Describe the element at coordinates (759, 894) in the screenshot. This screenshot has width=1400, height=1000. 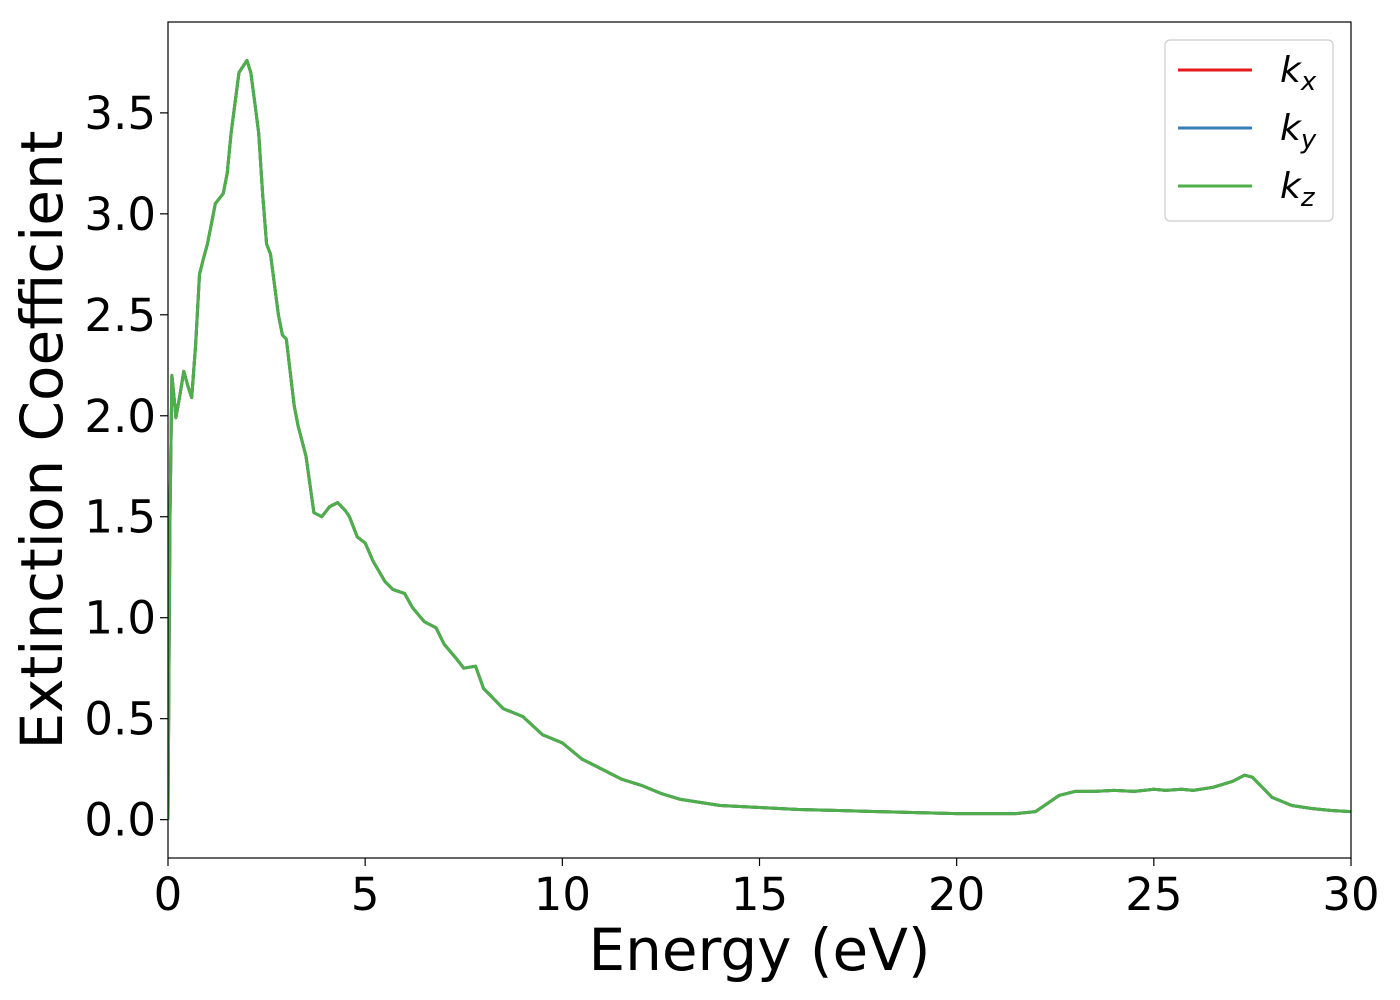
I see `x-tick-label: 15` at that location.